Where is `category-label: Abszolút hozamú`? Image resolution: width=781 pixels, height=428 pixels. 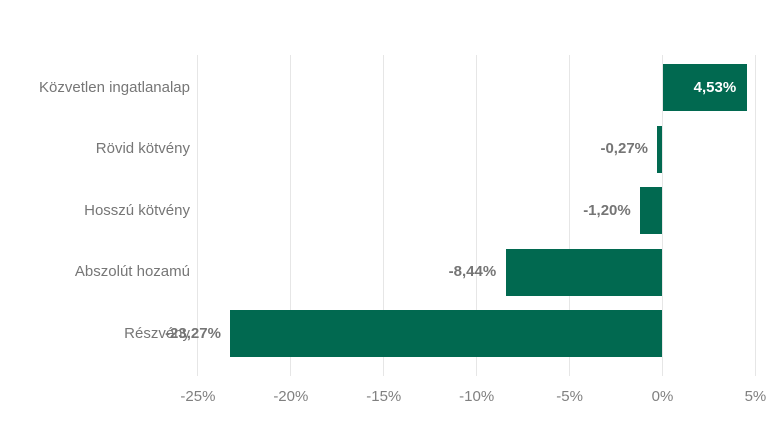 category-label: Abszolút hozamú is located at coordinates (132, 271).